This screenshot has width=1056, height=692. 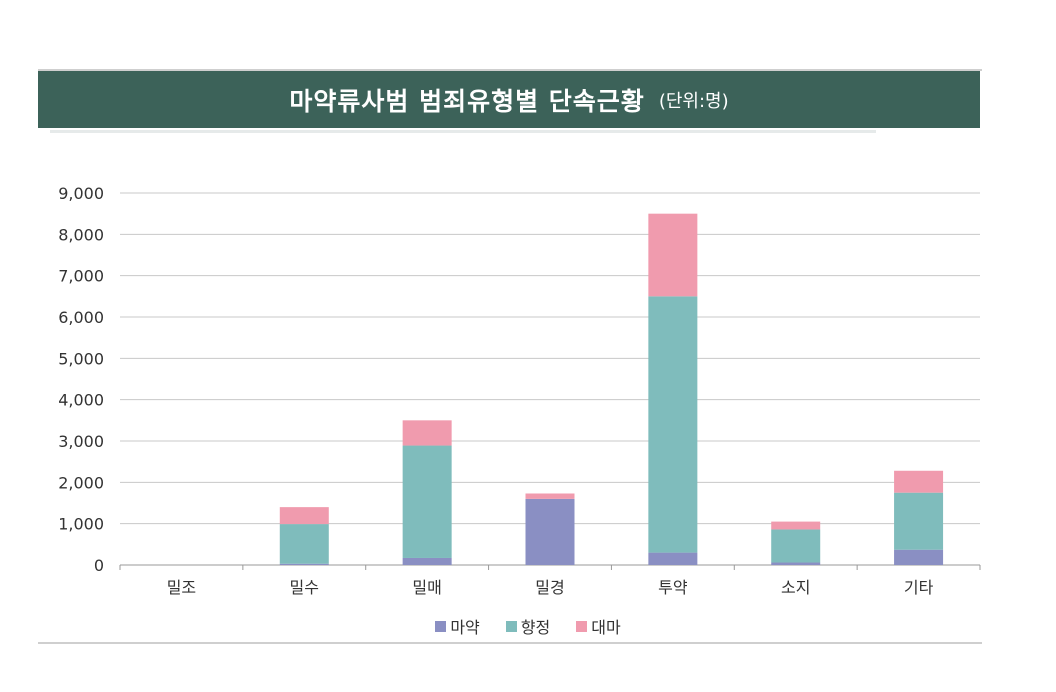 What do you see at coordinates (81, 276) in the screenshot?
I see `y-tick-label: 7,000` at bounding box center [81, 276].